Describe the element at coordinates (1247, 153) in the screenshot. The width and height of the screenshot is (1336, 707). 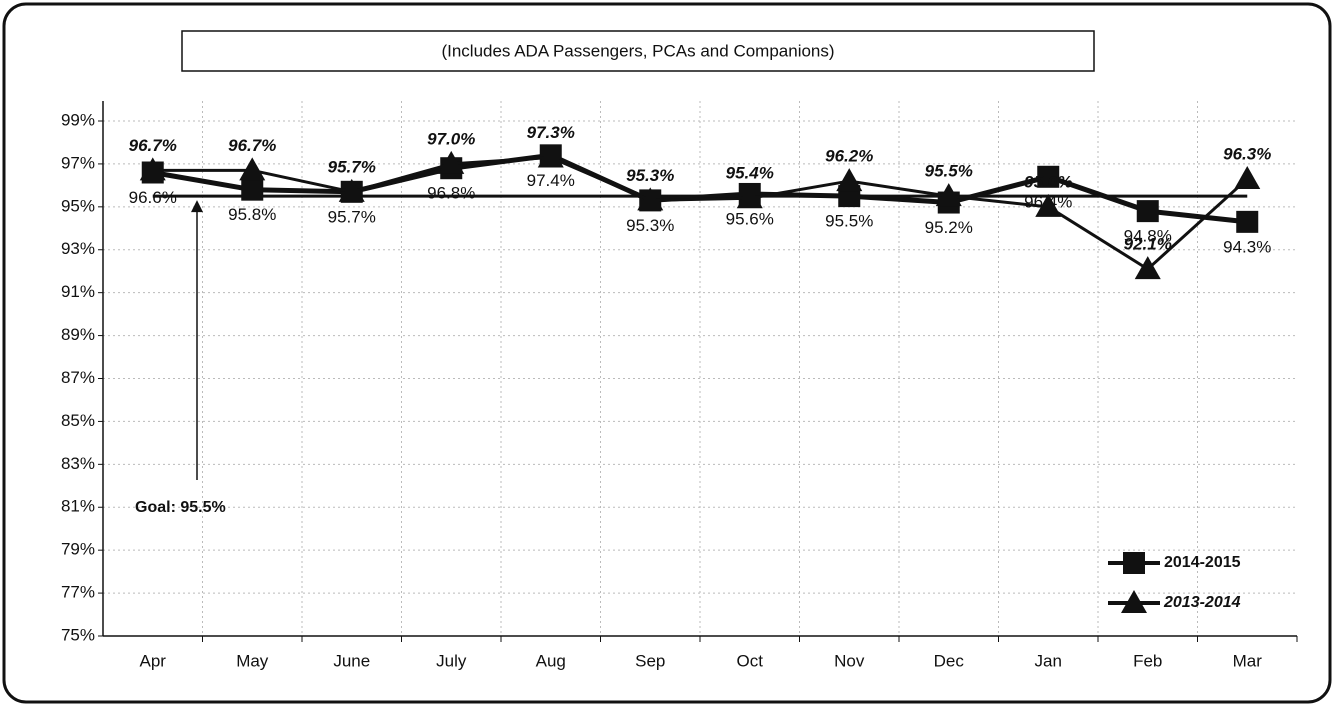
I see `data-label: 96.3%` at that location.